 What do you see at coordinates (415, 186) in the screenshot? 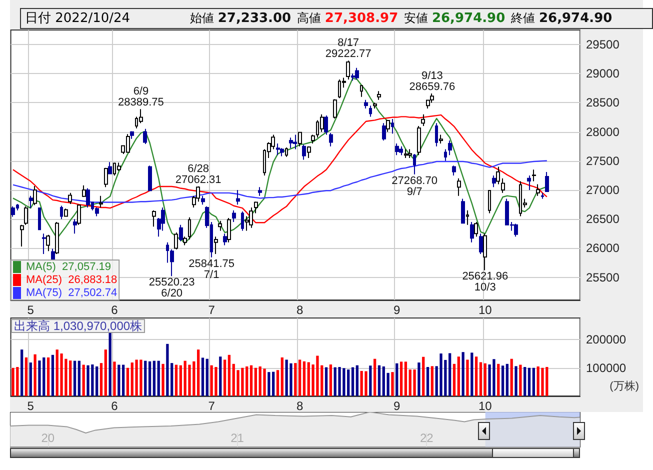
I see `annotation: 27268.70 9/7` at bounding box center [415, 186].